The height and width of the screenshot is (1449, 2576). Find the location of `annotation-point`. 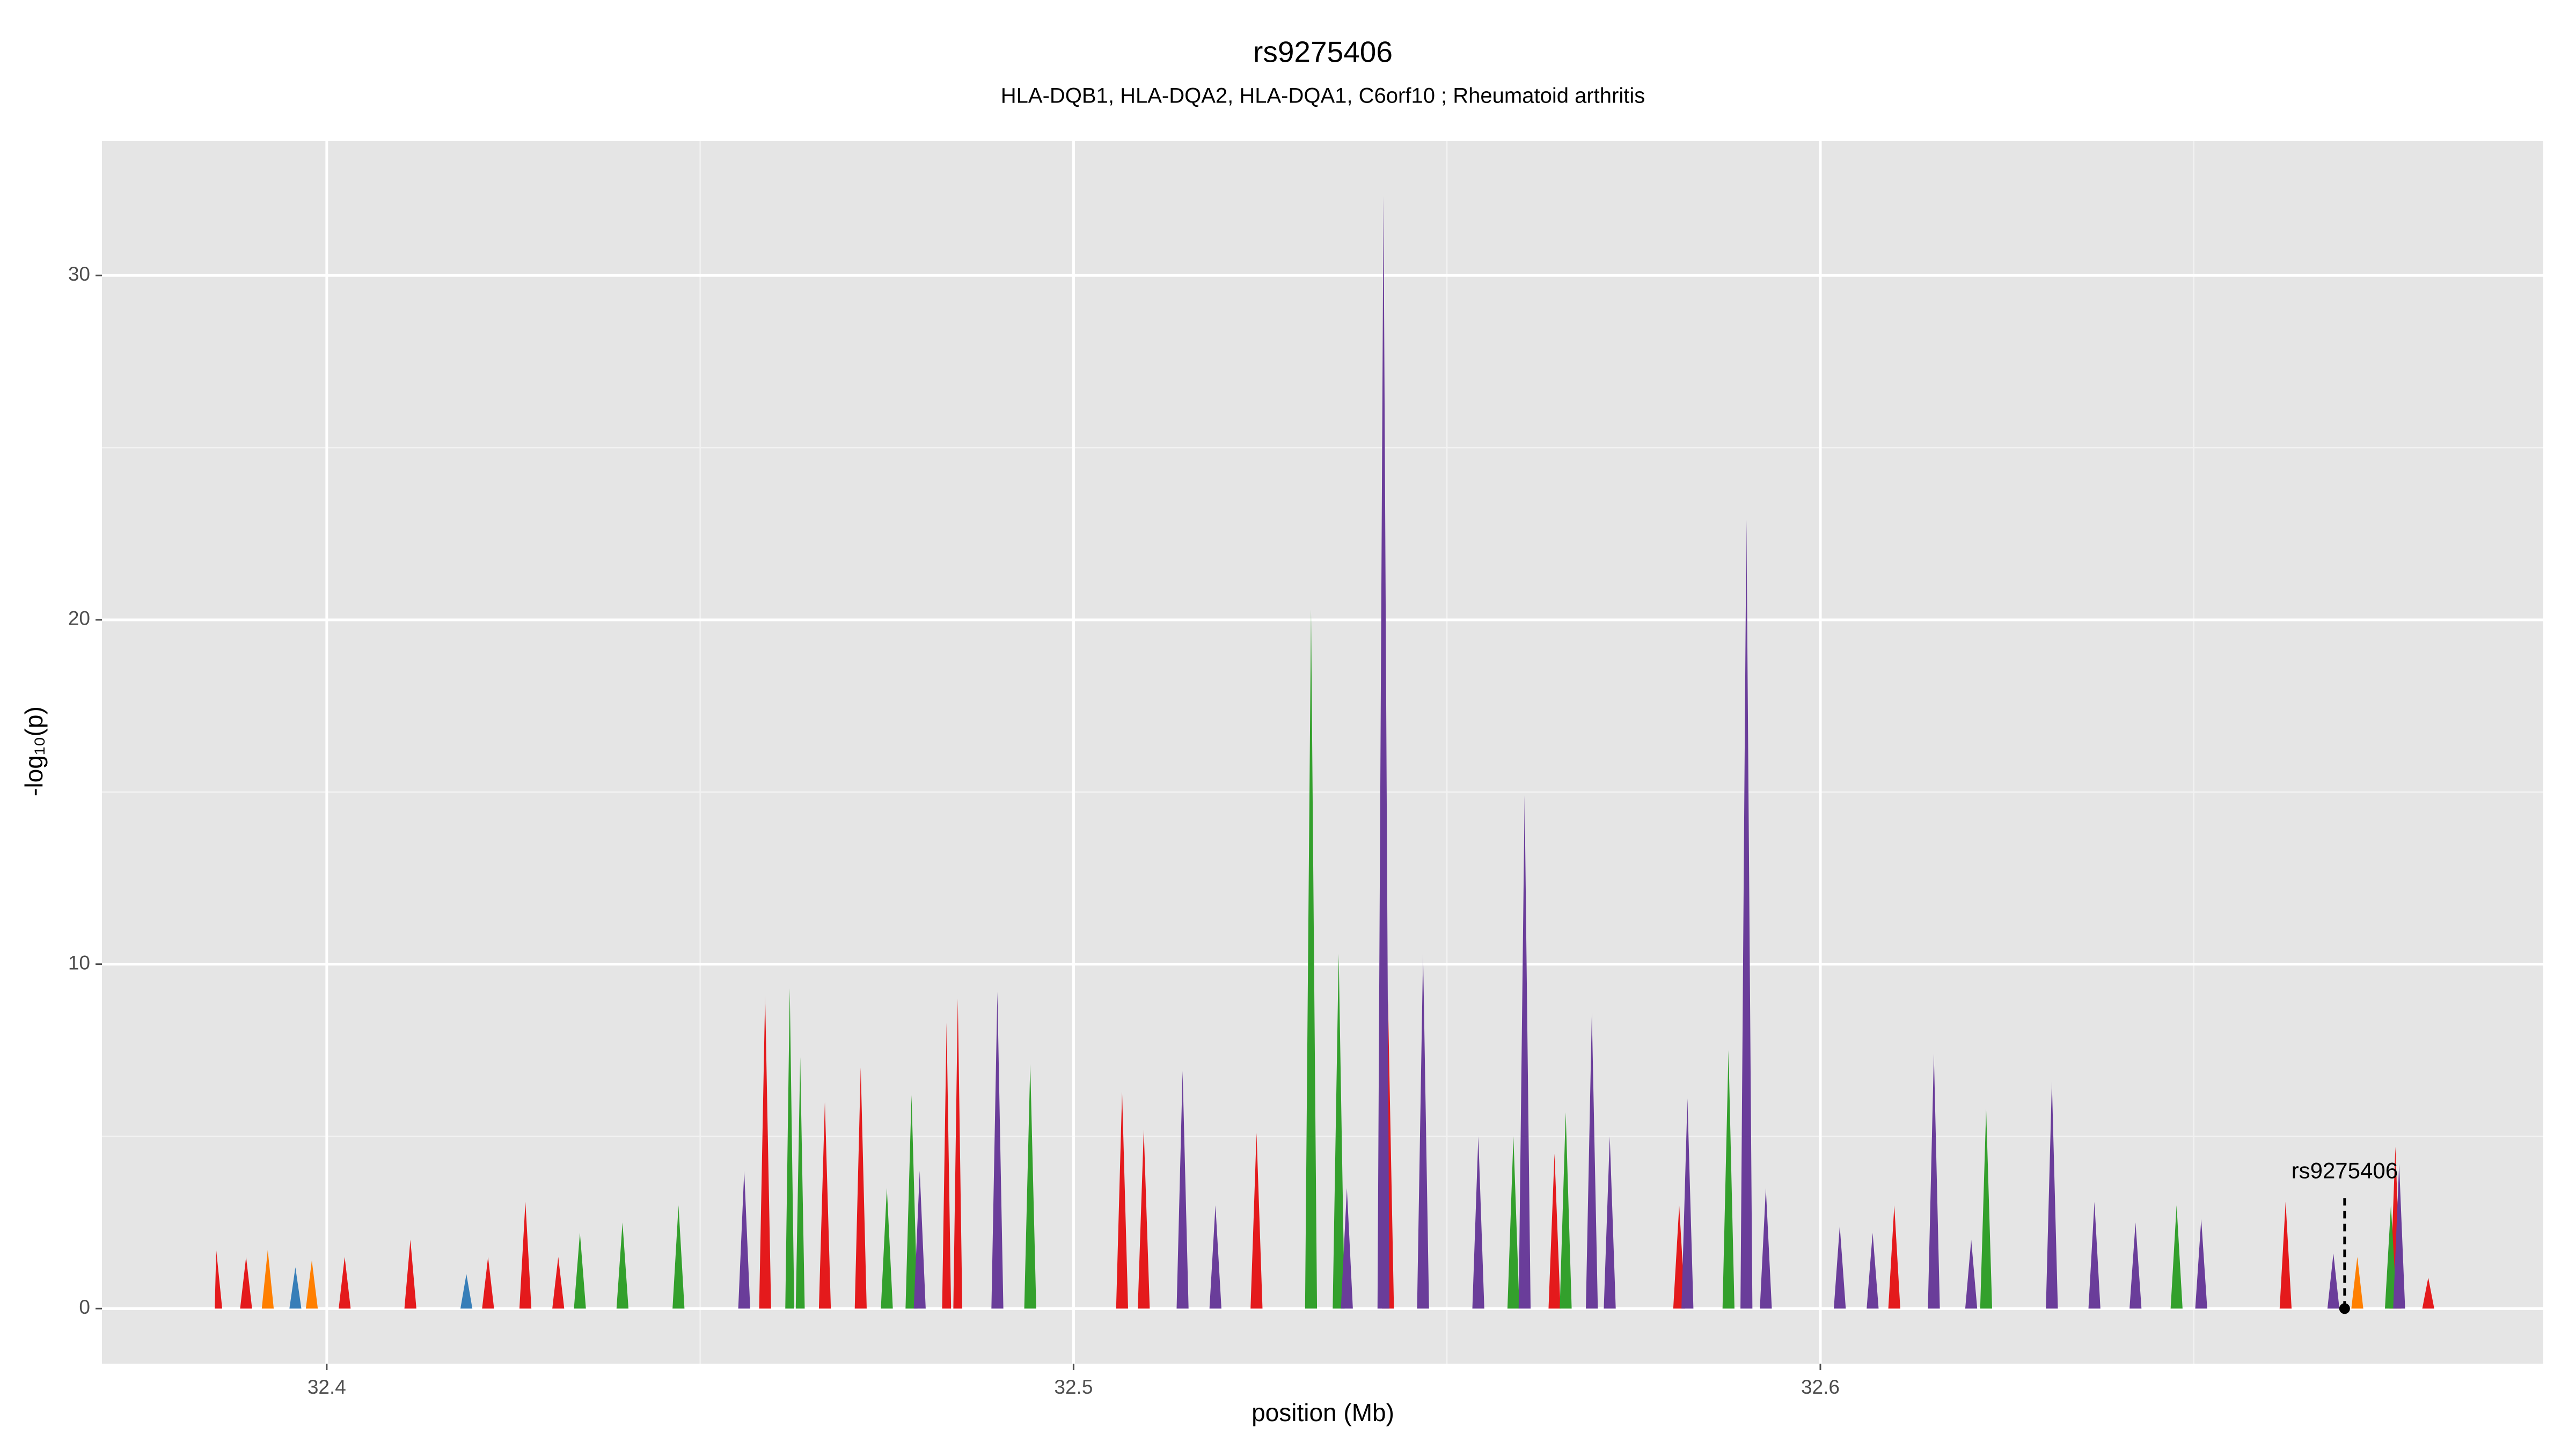

annotation-point is located at coordinates (2344, 1308).